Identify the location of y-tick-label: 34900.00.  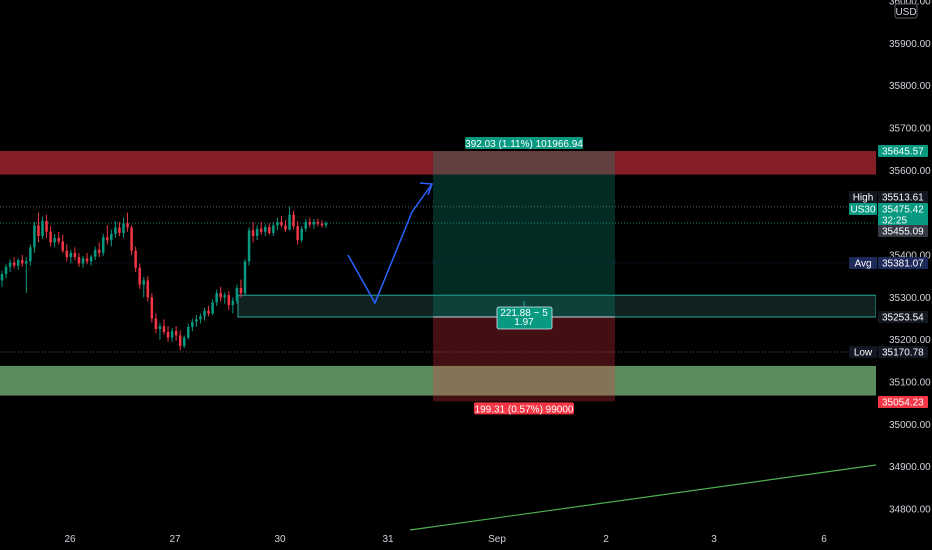
(910, 467).